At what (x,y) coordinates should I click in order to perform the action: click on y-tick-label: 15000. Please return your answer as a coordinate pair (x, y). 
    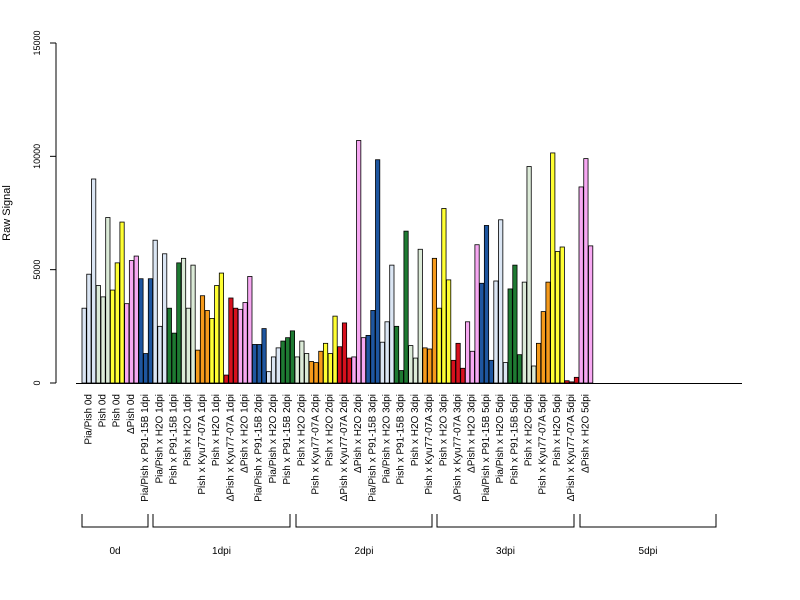
    Looking at the image, I should click on (37, 42).